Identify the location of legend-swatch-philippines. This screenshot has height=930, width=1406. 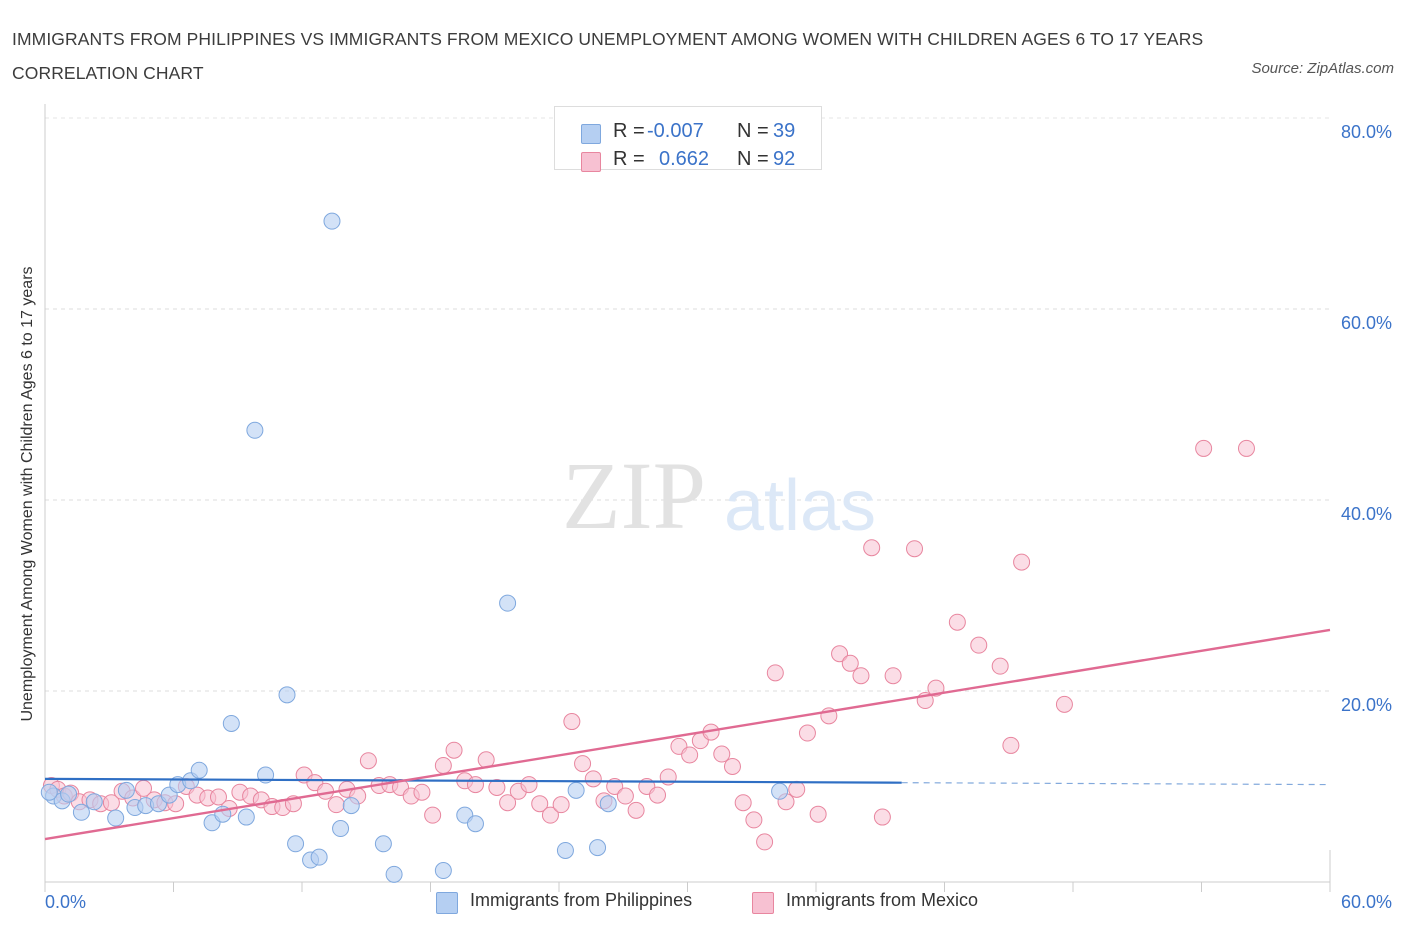
(591, 134).